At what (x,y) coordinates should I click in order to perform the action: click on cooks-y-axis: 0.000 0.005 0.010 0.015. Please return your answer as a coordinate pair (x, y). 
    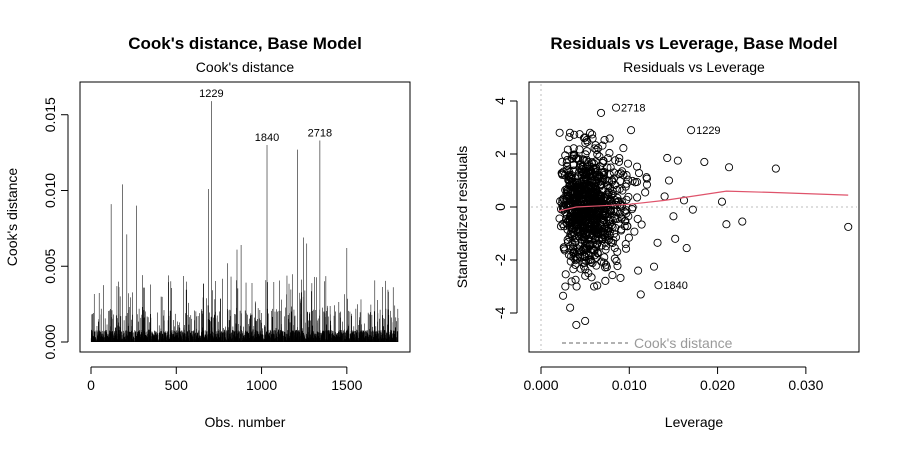
    Looking at the image, I should click on (55, 228).